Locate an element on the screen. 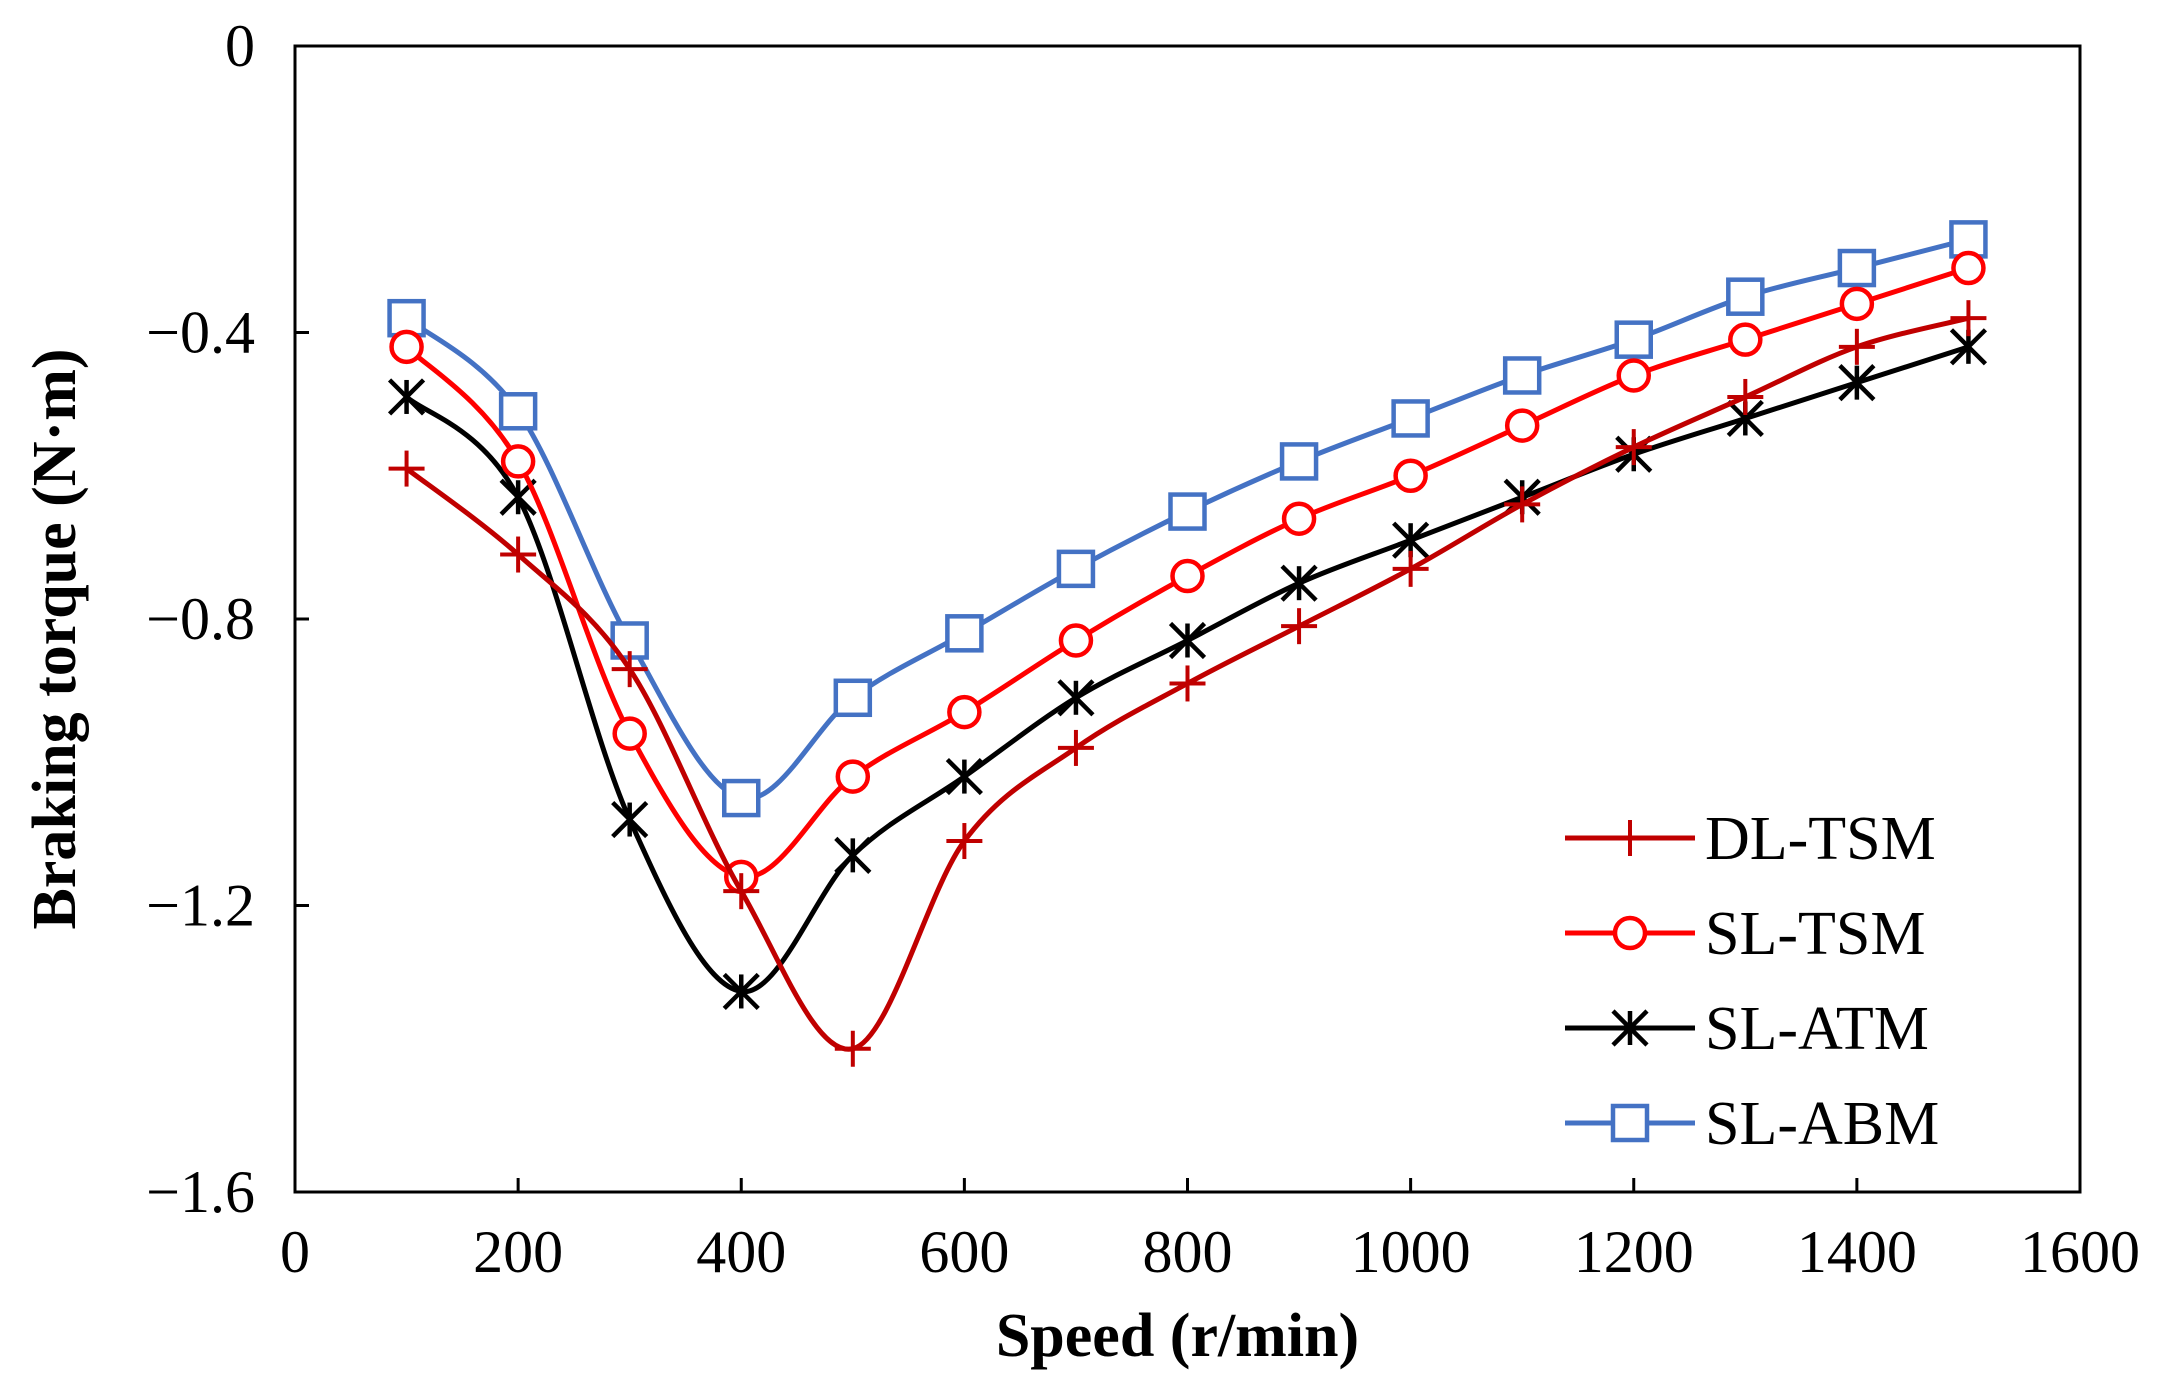 The width and height of the screenshot is (2160, 1396). y-tick-label: −1.6 is located at coordinates (200, 1192).